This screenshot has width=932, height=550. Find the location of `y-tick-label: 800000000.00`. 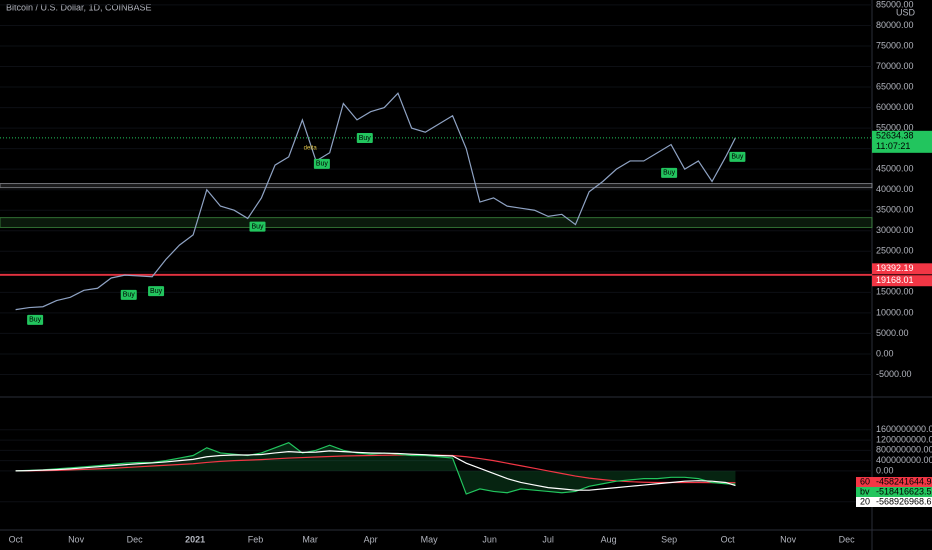

y-tick-label: 800000000.00 is located at coordinates (904, 450).